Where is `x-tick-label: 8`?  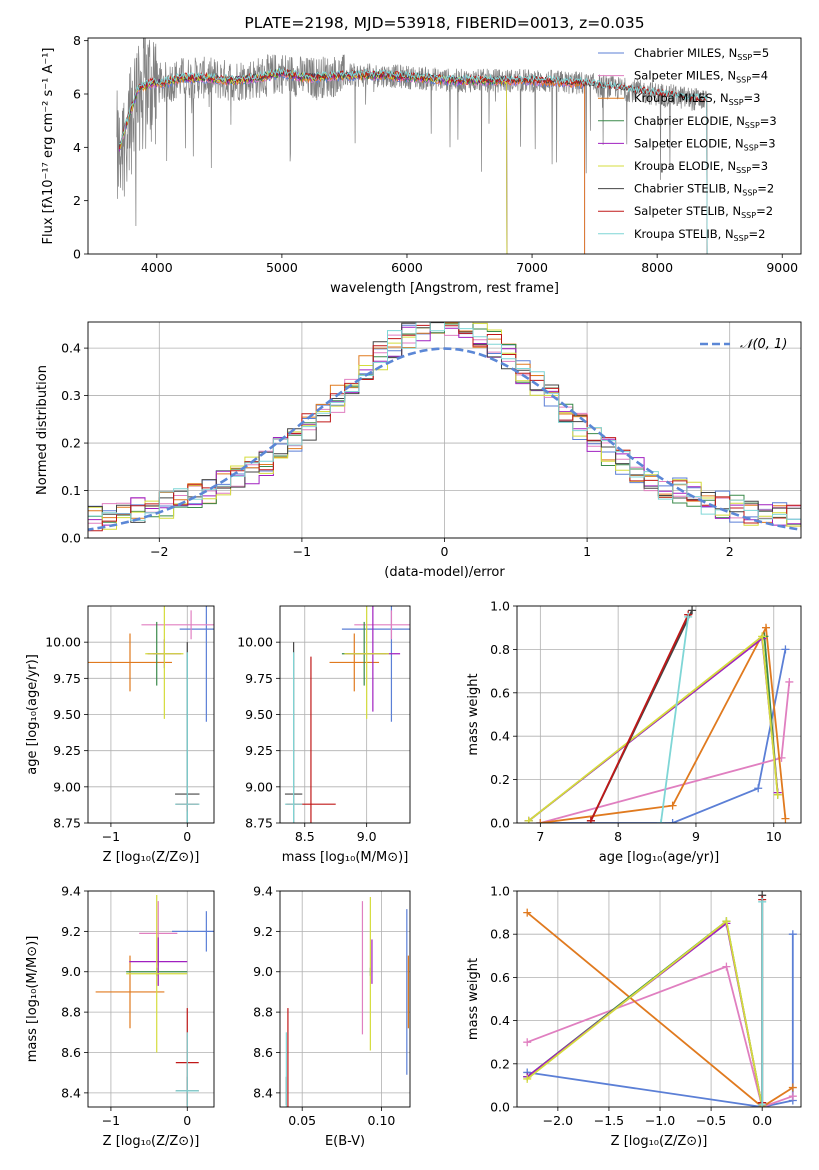
x-tick-label: 8 is located at coordinates (618, 836).